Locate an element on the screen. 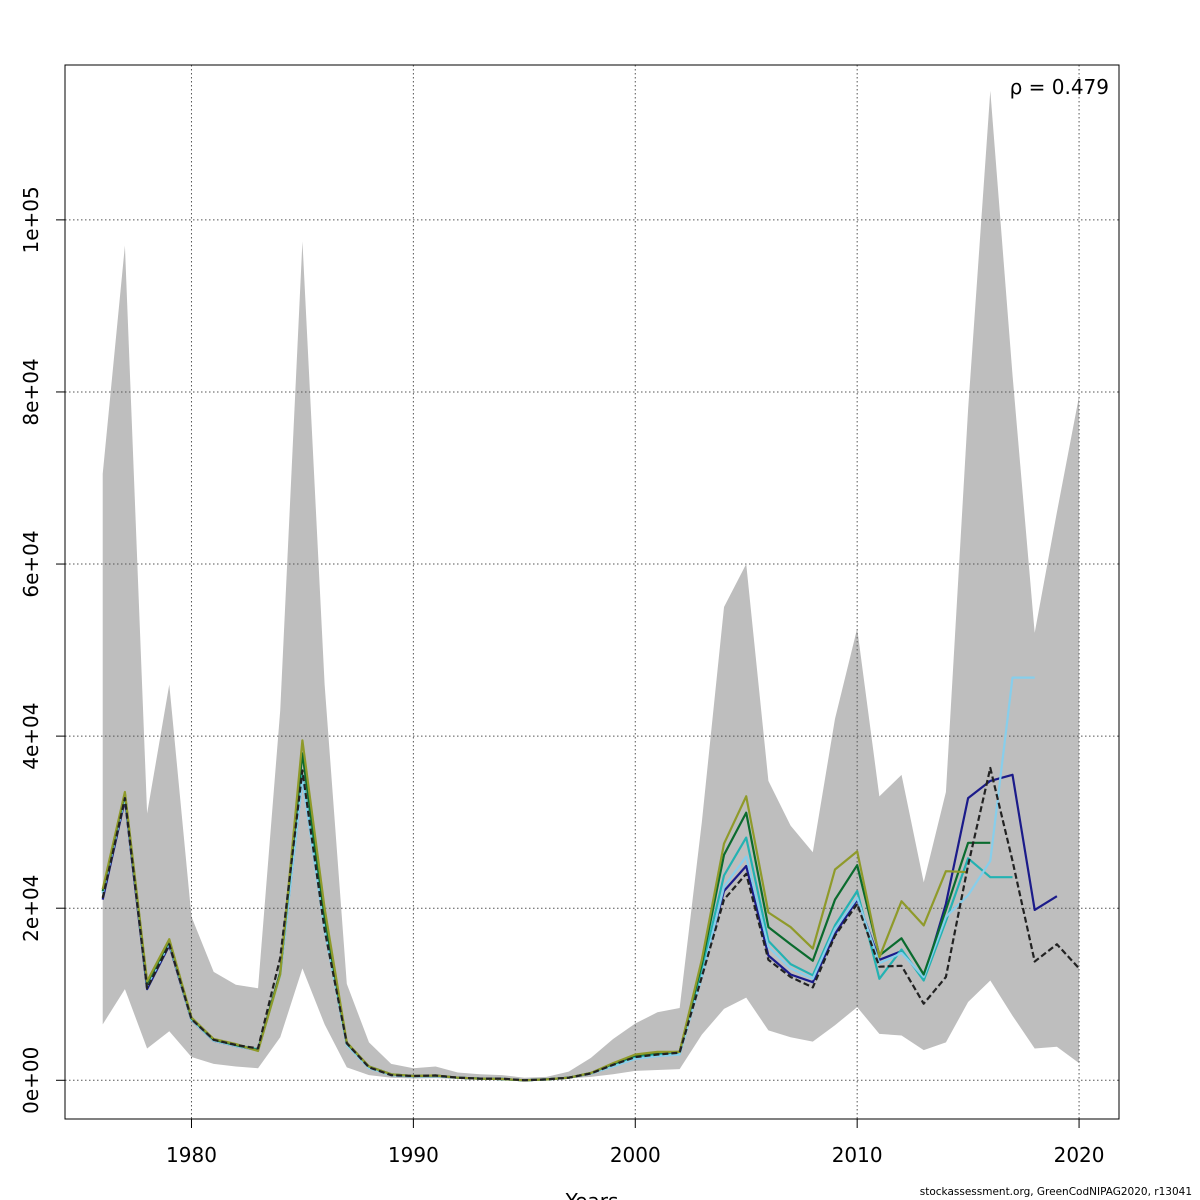 The height and width of the screenshot is (1200, 1200). y-axis: 0e+00 2e+04 4e+04 6e+04 8e+04 1e+05 is located at coordinates (42, 650).